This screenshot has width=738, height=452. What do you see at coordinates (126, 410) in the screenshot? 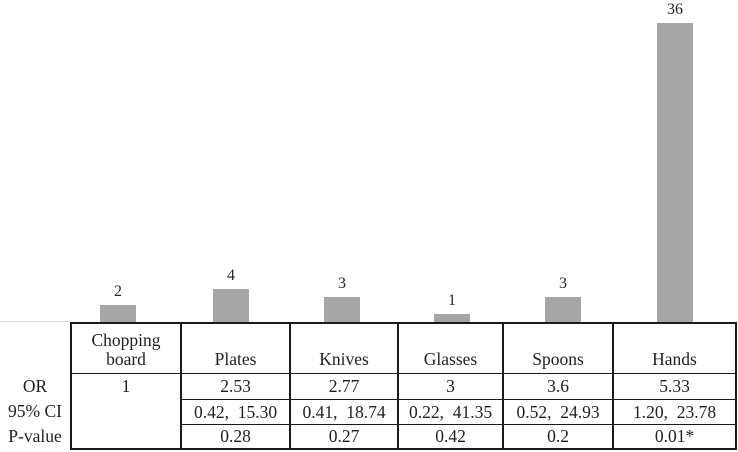
I see `merged-cell-chopping-board: 1` at bounding box center [126, 410].